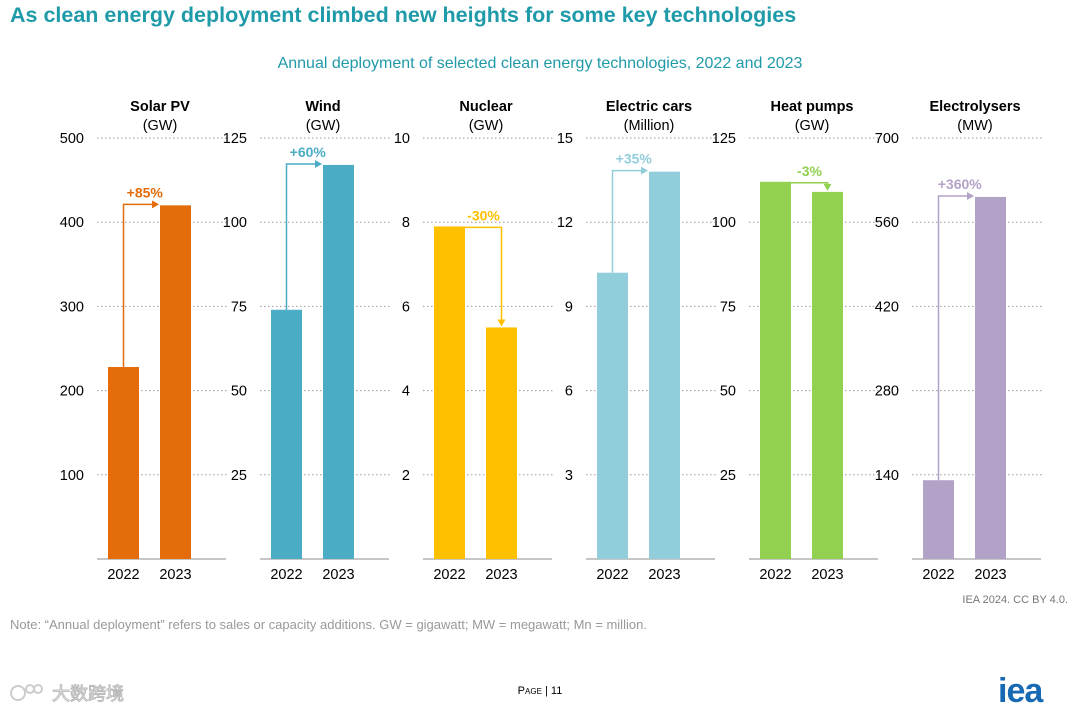 The width and height of the screenshot is (1080, 712). What do you see at coordinates (72, 307) in the screenshot?
I see `y-tick-label: 300` at bounding box center [72, 307].